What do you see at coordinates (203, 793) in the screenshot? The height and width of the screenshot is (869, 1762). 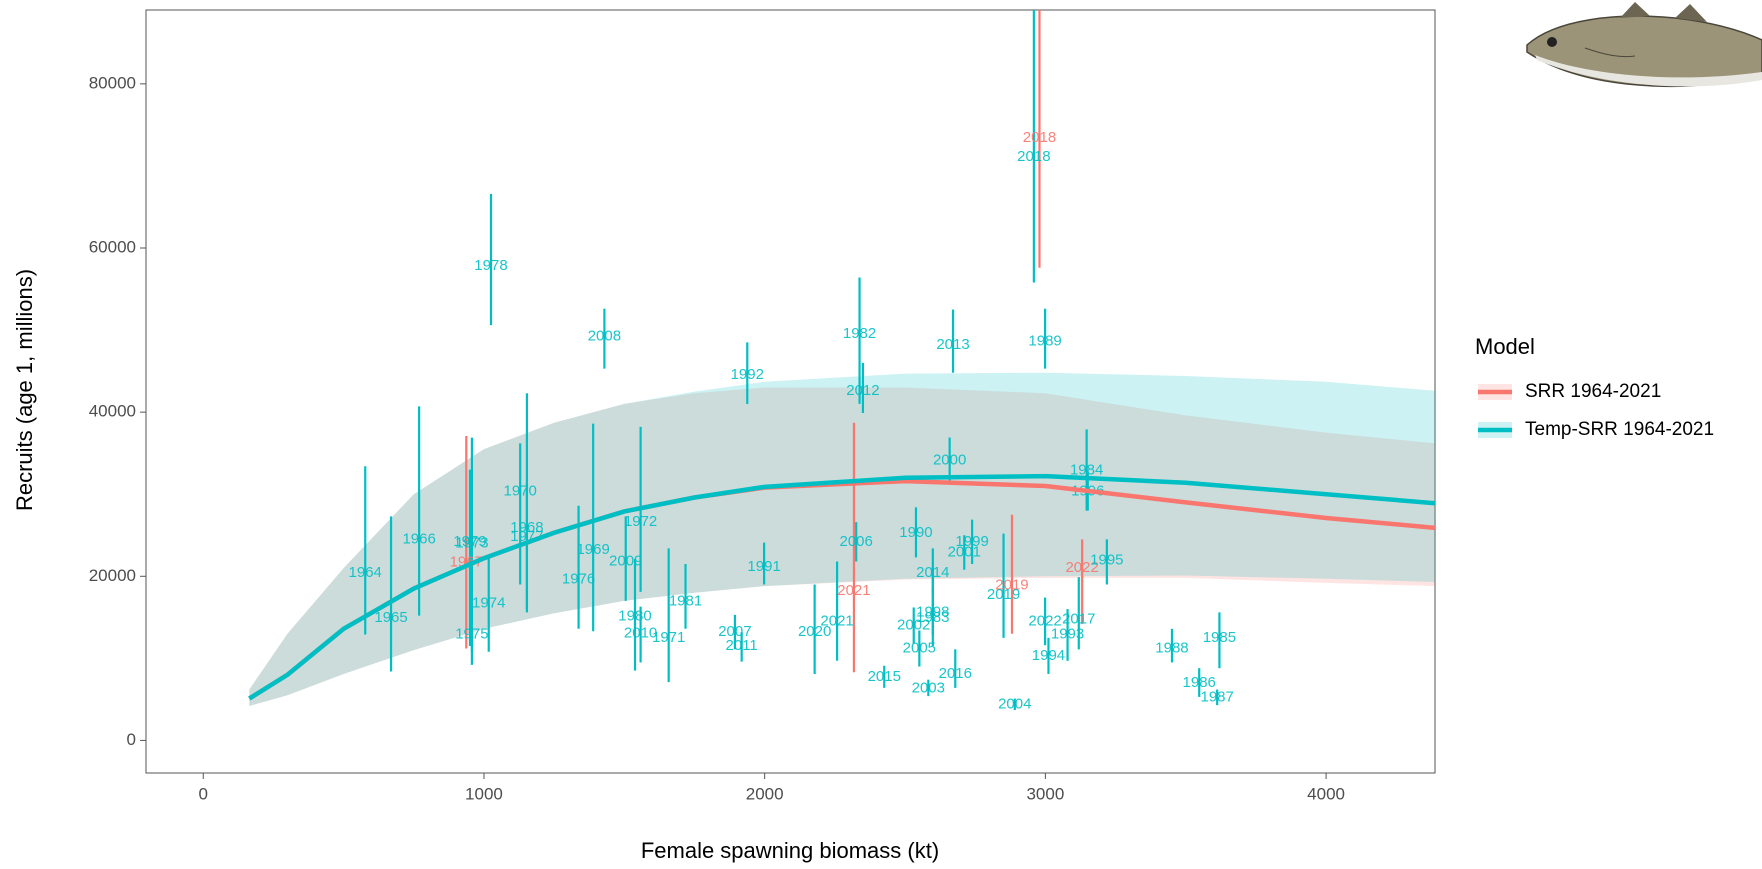 I see `x-tick-label: 0` at bounding box center [203, 793].